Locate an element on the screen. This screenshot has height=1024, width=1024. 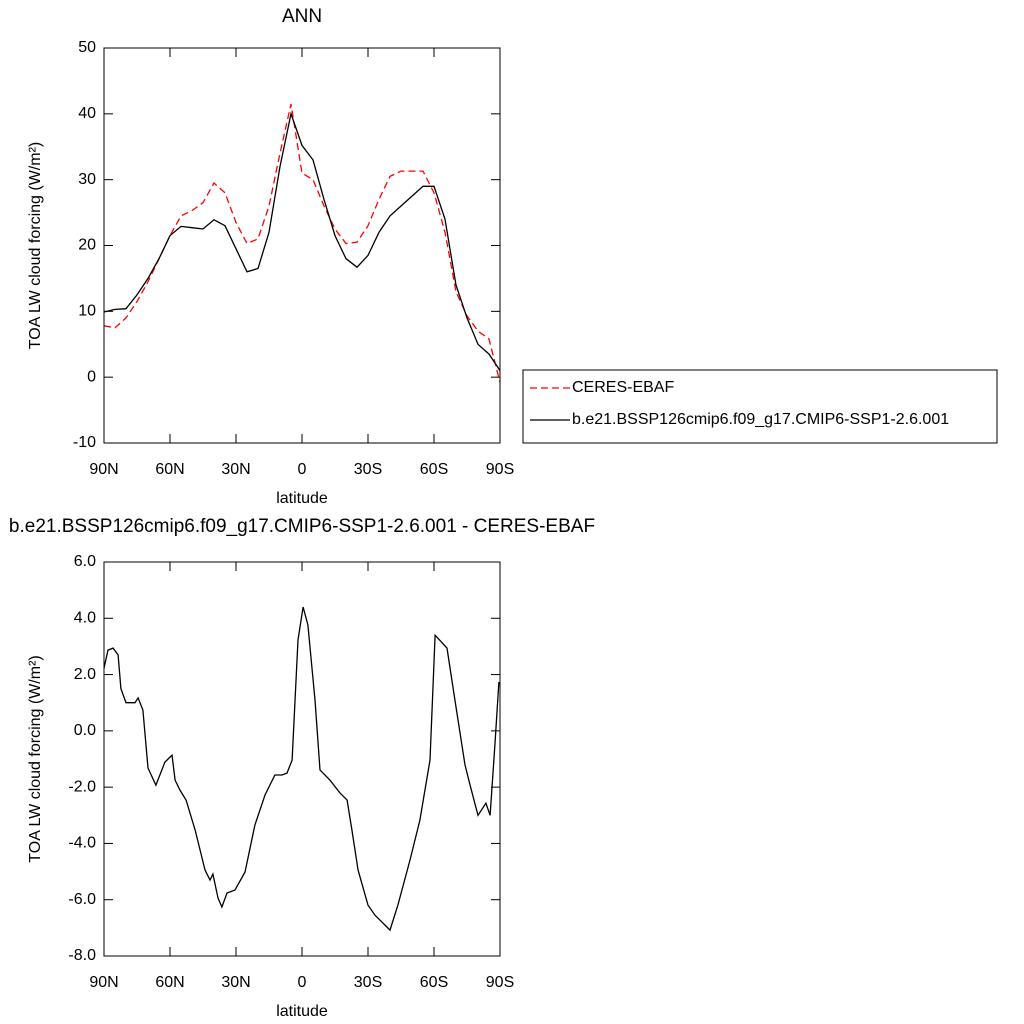
y-tick-label: -4.0 is located at coordinates (82, 843).